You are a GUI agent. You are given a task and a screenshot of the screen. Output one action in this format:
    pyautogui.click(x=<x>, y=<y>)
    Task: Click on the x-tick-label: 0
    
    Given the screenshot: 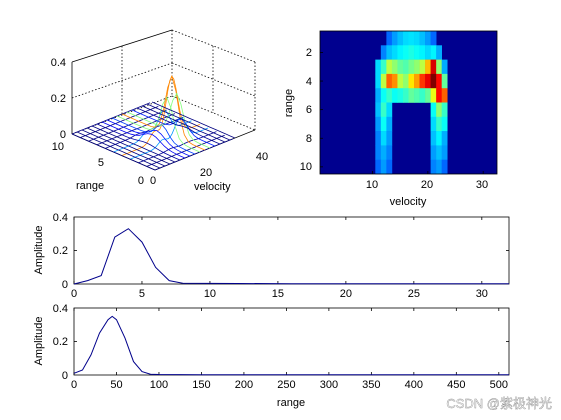 What is the action you would take?
    pyautogui.click(x=74, y=385)
    